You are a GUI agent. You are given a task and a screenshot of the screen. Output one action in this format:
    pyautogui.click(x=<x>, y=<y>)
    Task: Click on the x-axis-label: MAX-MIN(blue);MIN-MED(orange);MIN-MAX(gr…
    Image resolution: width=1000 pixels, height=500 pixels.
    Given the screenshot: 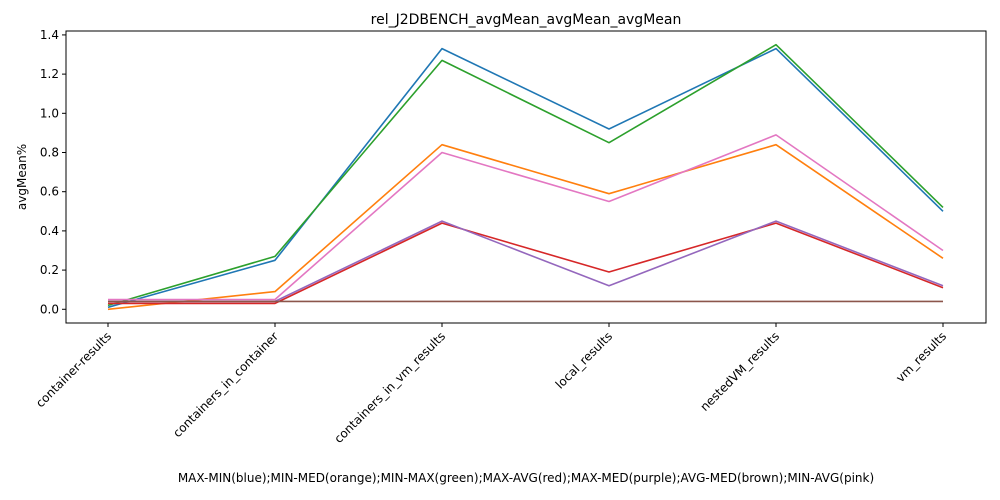 What is the action you would take?
    pyautogui.click(x=526, y=478)
    